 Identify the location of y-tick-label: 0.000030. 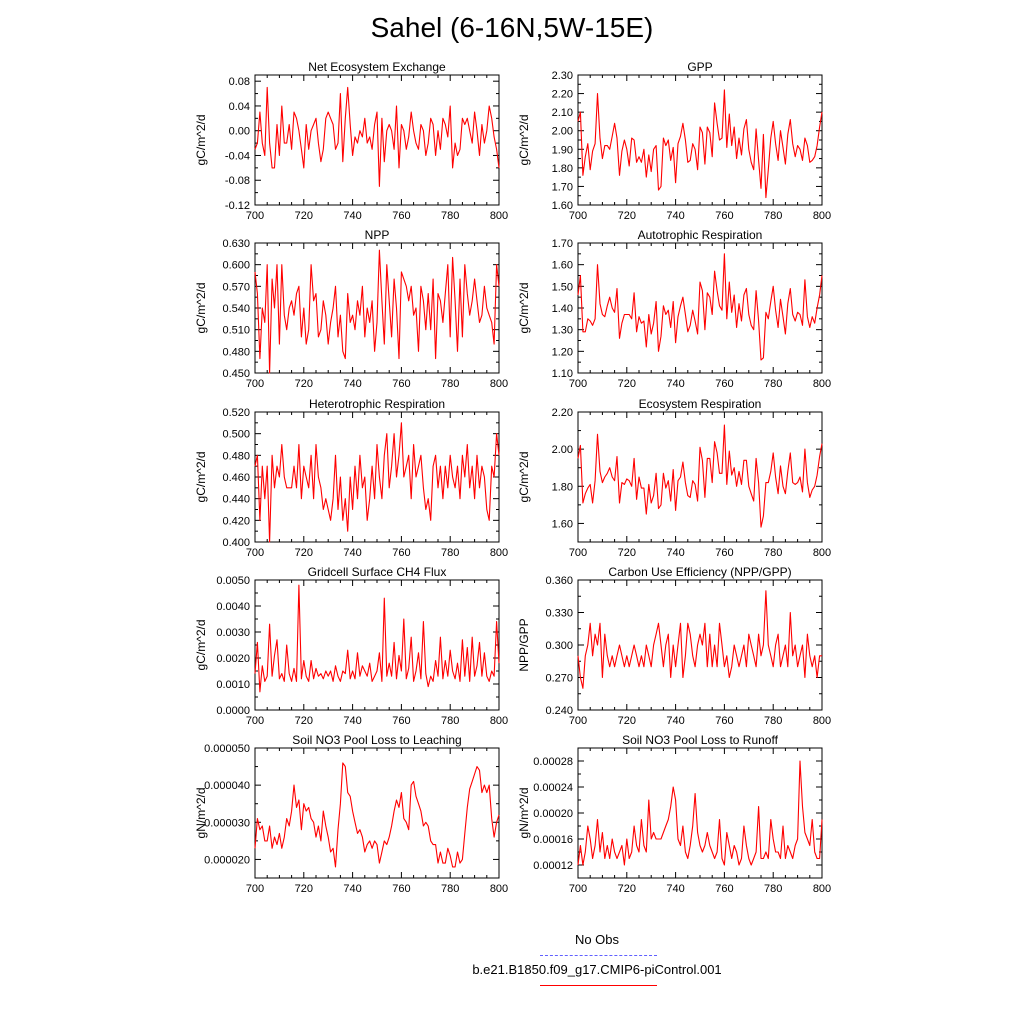
(227, 823).